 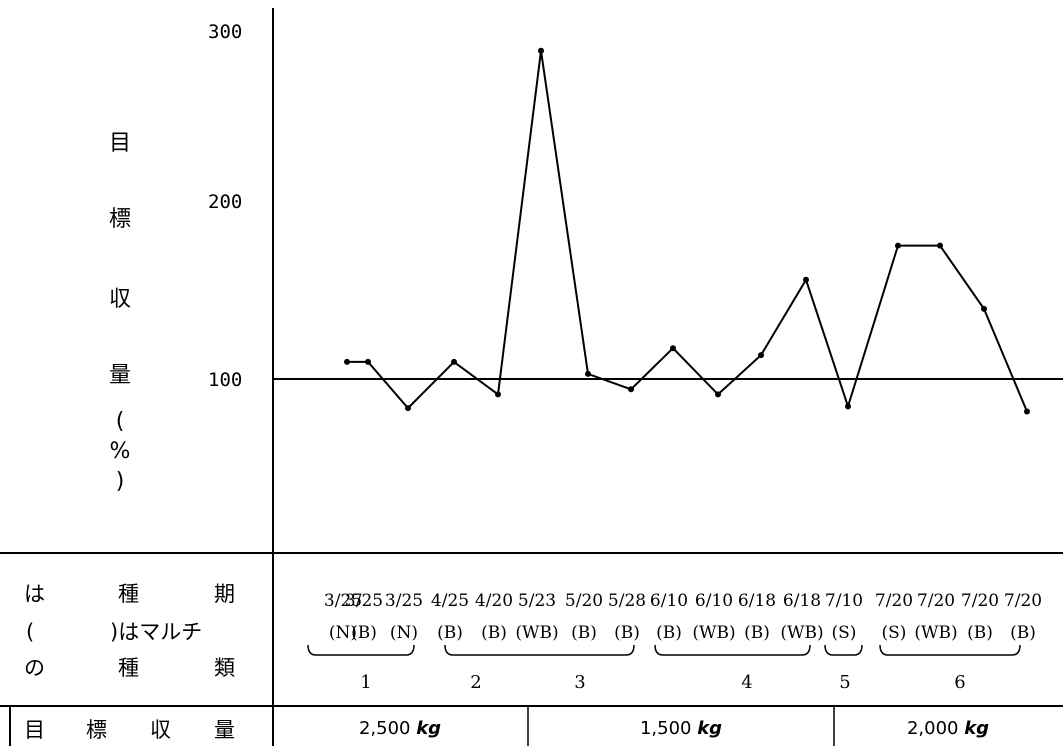 I want to click on group-number: 2, so click(x=475, y=682).